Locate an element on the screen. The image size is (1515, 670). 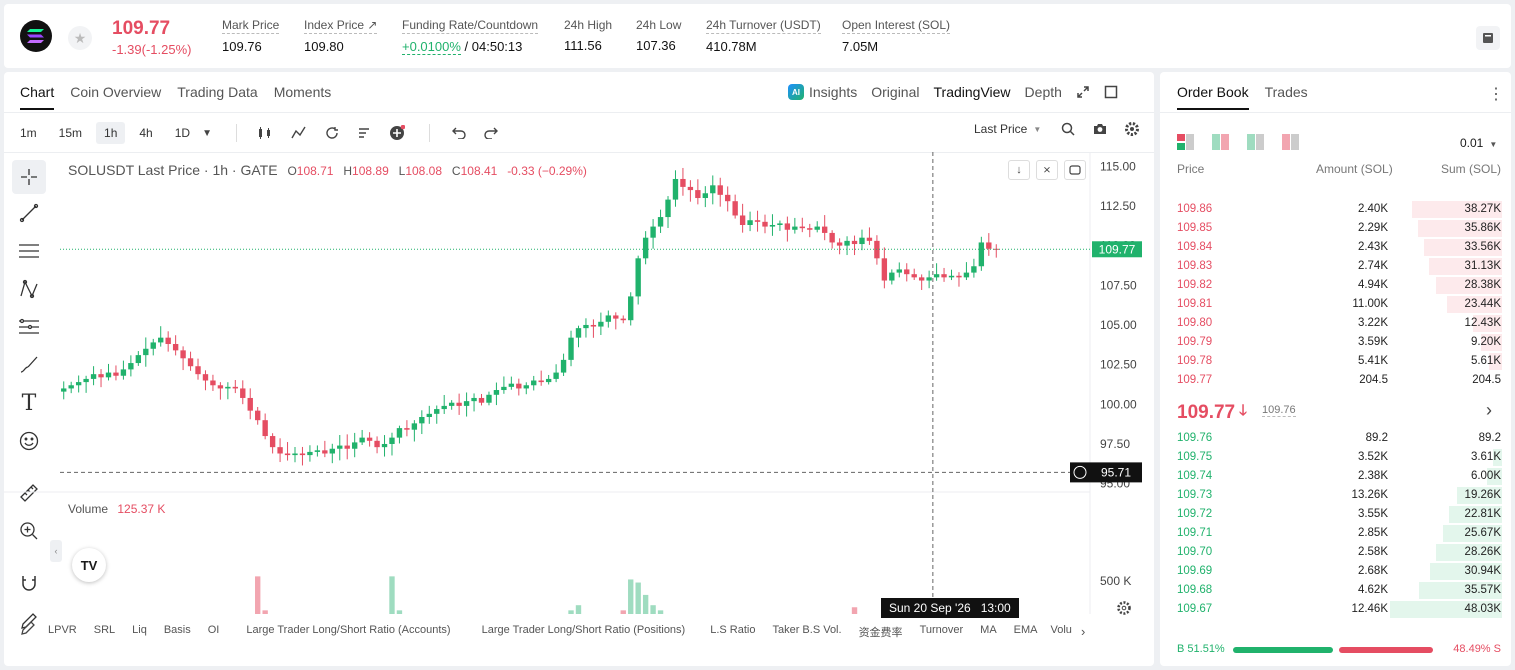
emoji-tool-icon is located at coordinates (29, 441).